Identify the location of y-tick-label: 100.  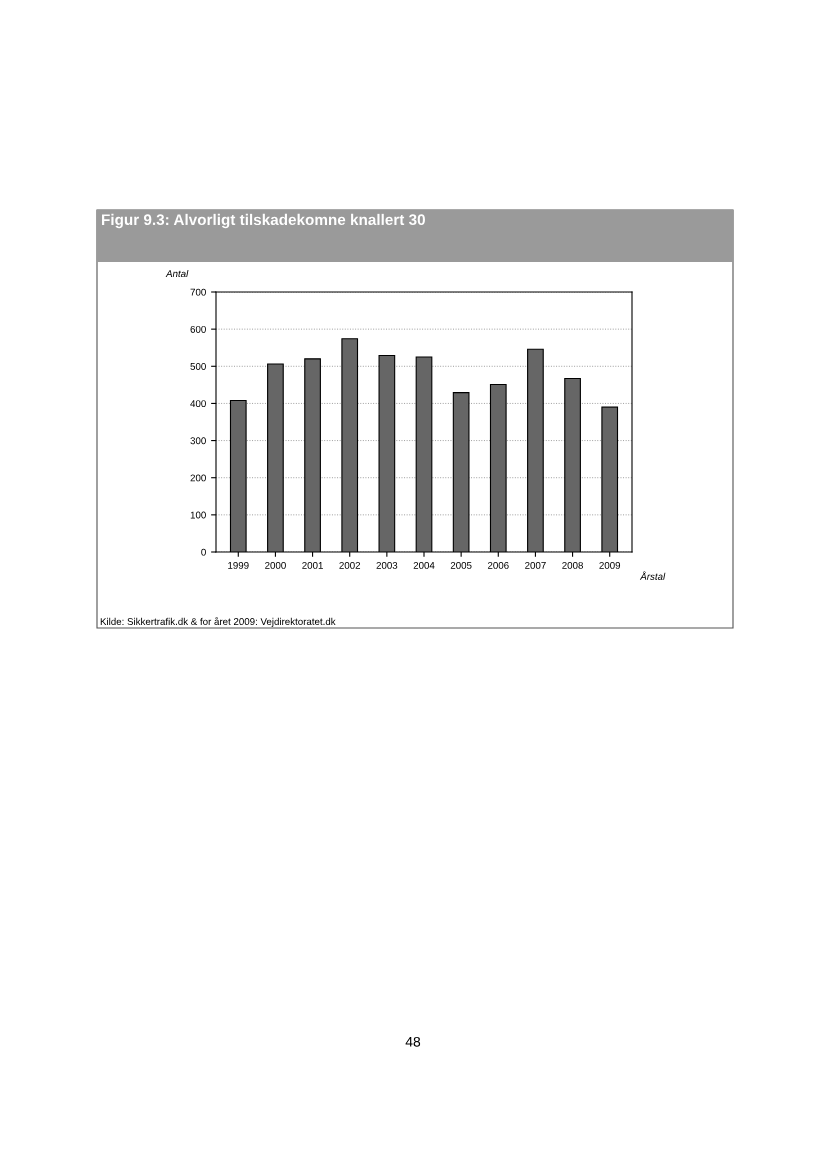
(198, 515).